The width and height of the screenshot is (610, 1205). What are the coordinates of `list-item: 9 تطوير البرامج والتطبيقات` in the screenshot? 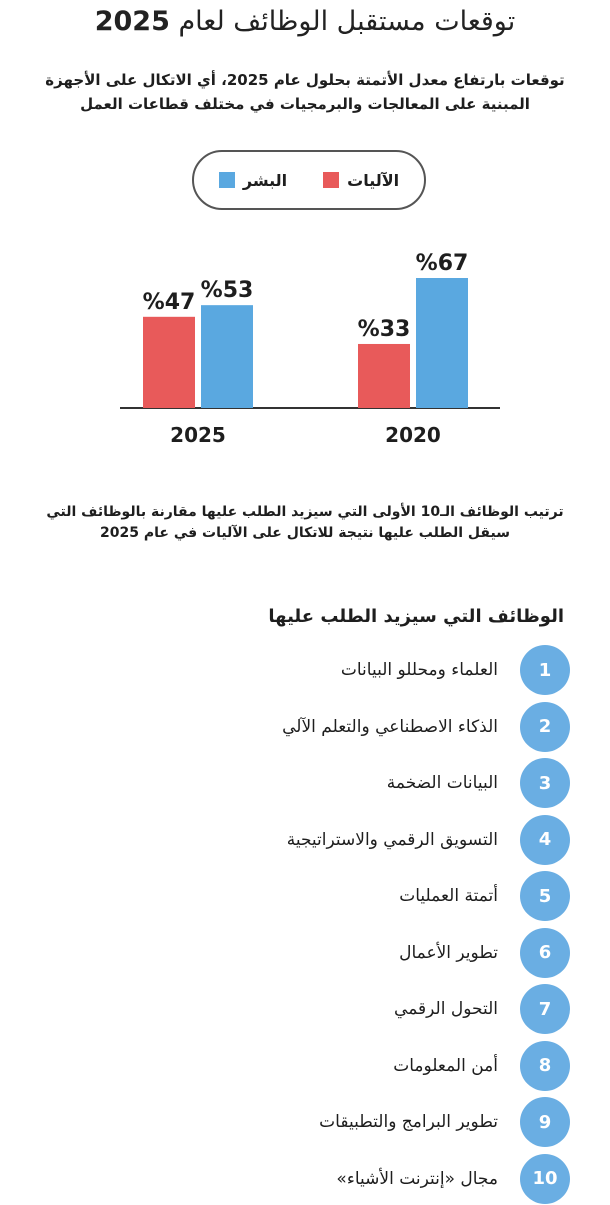 It's located at (320, 1122).